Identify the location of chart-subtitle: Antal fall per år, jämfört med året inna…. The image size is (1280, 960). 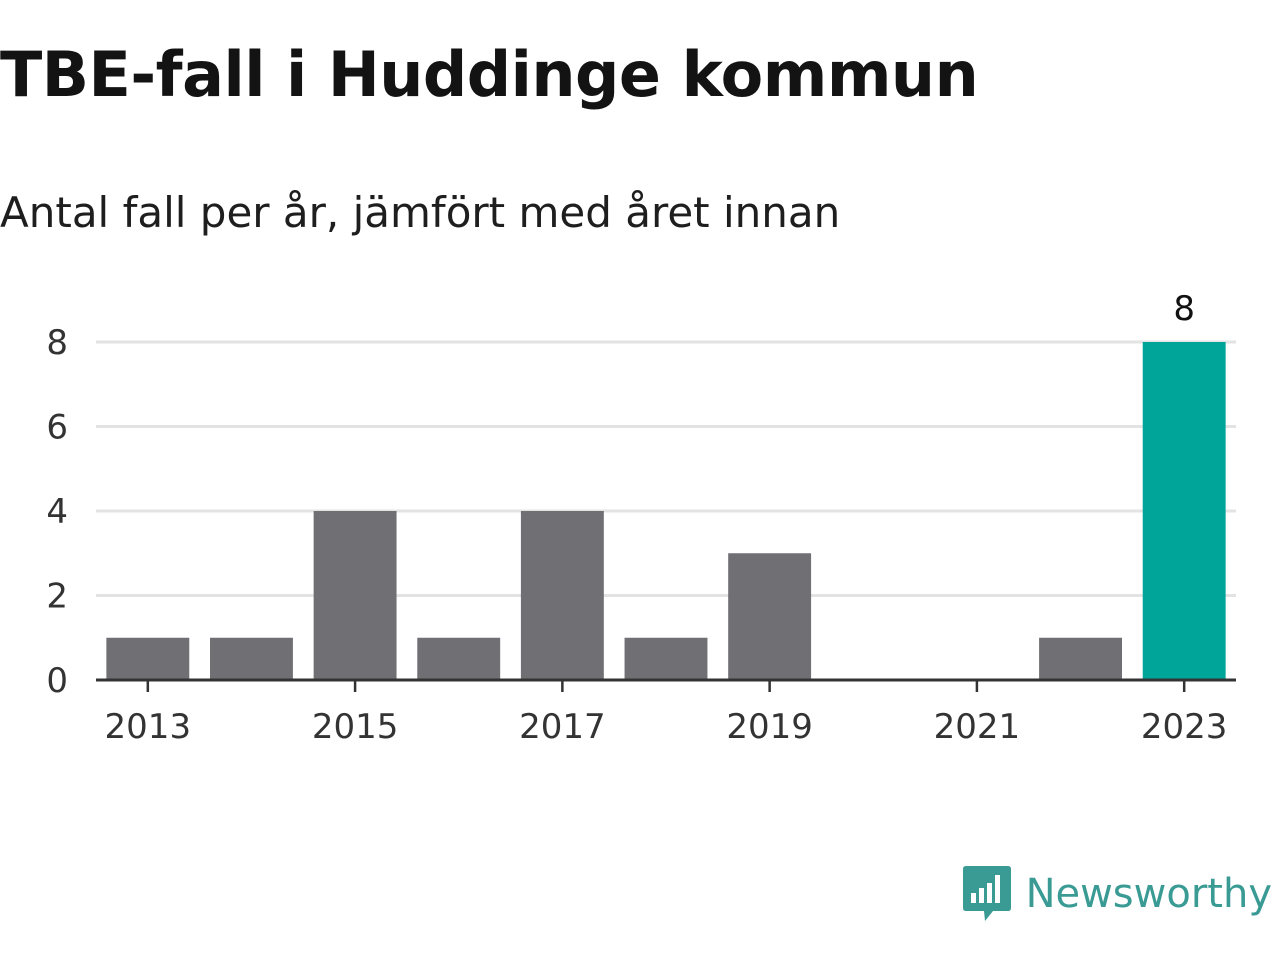
(420, 212).